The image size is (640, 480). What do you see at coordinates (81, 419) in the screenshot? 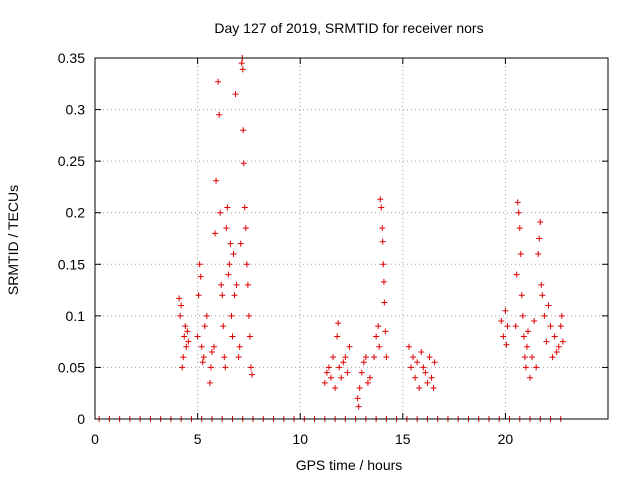
I see `y-tick-label: 0` at bounding box center [81, 419].